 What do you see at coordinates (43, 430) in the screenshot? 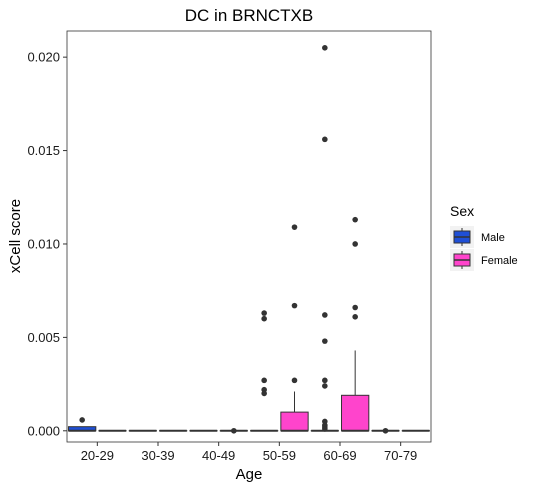
I see `y-tick-label: 0.000` at bounding box center [43, 430].